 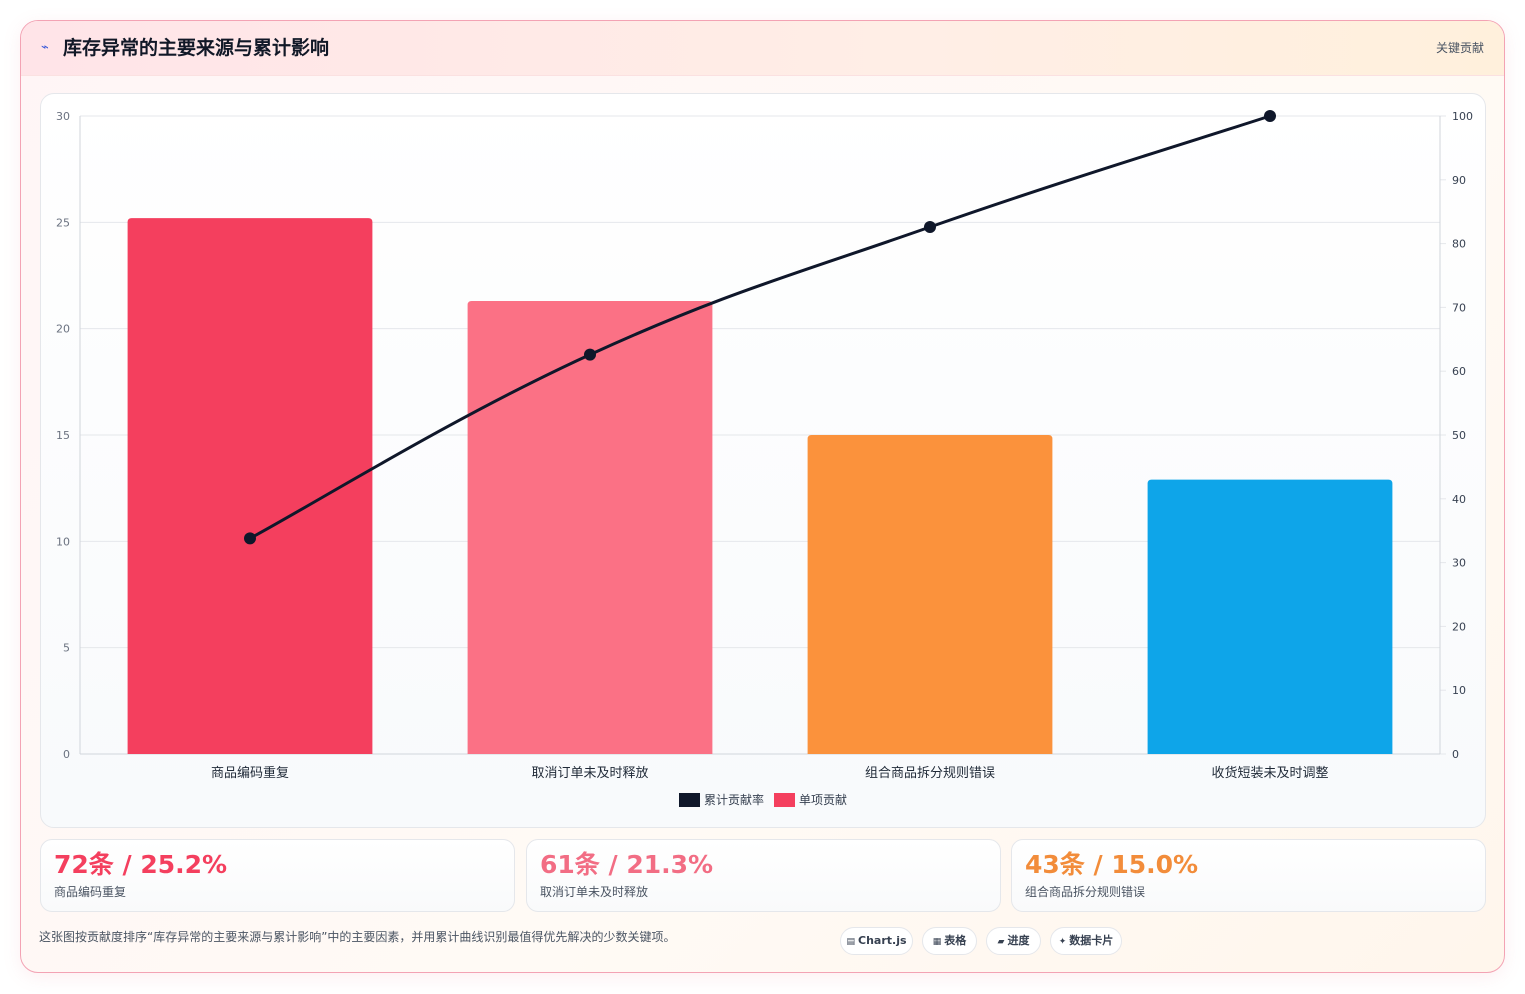 What do you see at coordinates (1248, 875) in the screenshot?
I see `stat-card-3: 43条 / 15.0% 组合商品拆分规则错误` at bounding box center [1248, 875].